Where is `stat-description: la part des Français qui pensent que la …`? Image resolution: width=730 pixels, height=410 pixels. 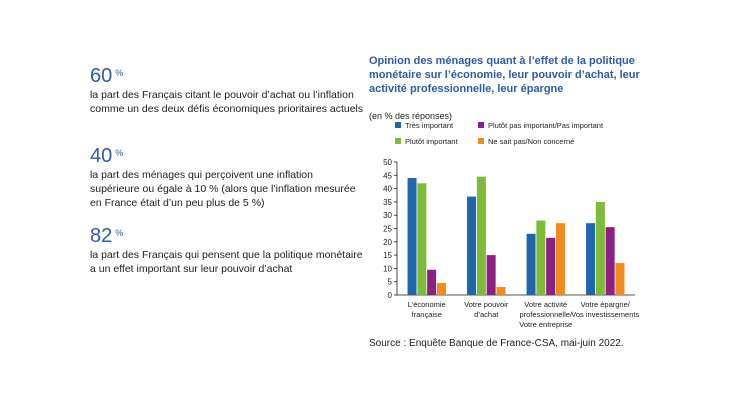 stat-description: la part des Français qui pensent que la … is located at coordinates (226, 262).